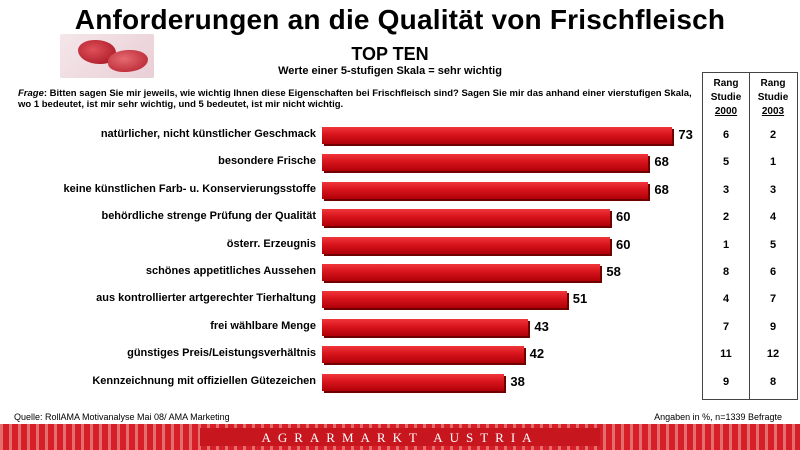 Image resolution: width=800 pixels, height=450 pixels. I want to click on data-label: 42, so click(537, 354).